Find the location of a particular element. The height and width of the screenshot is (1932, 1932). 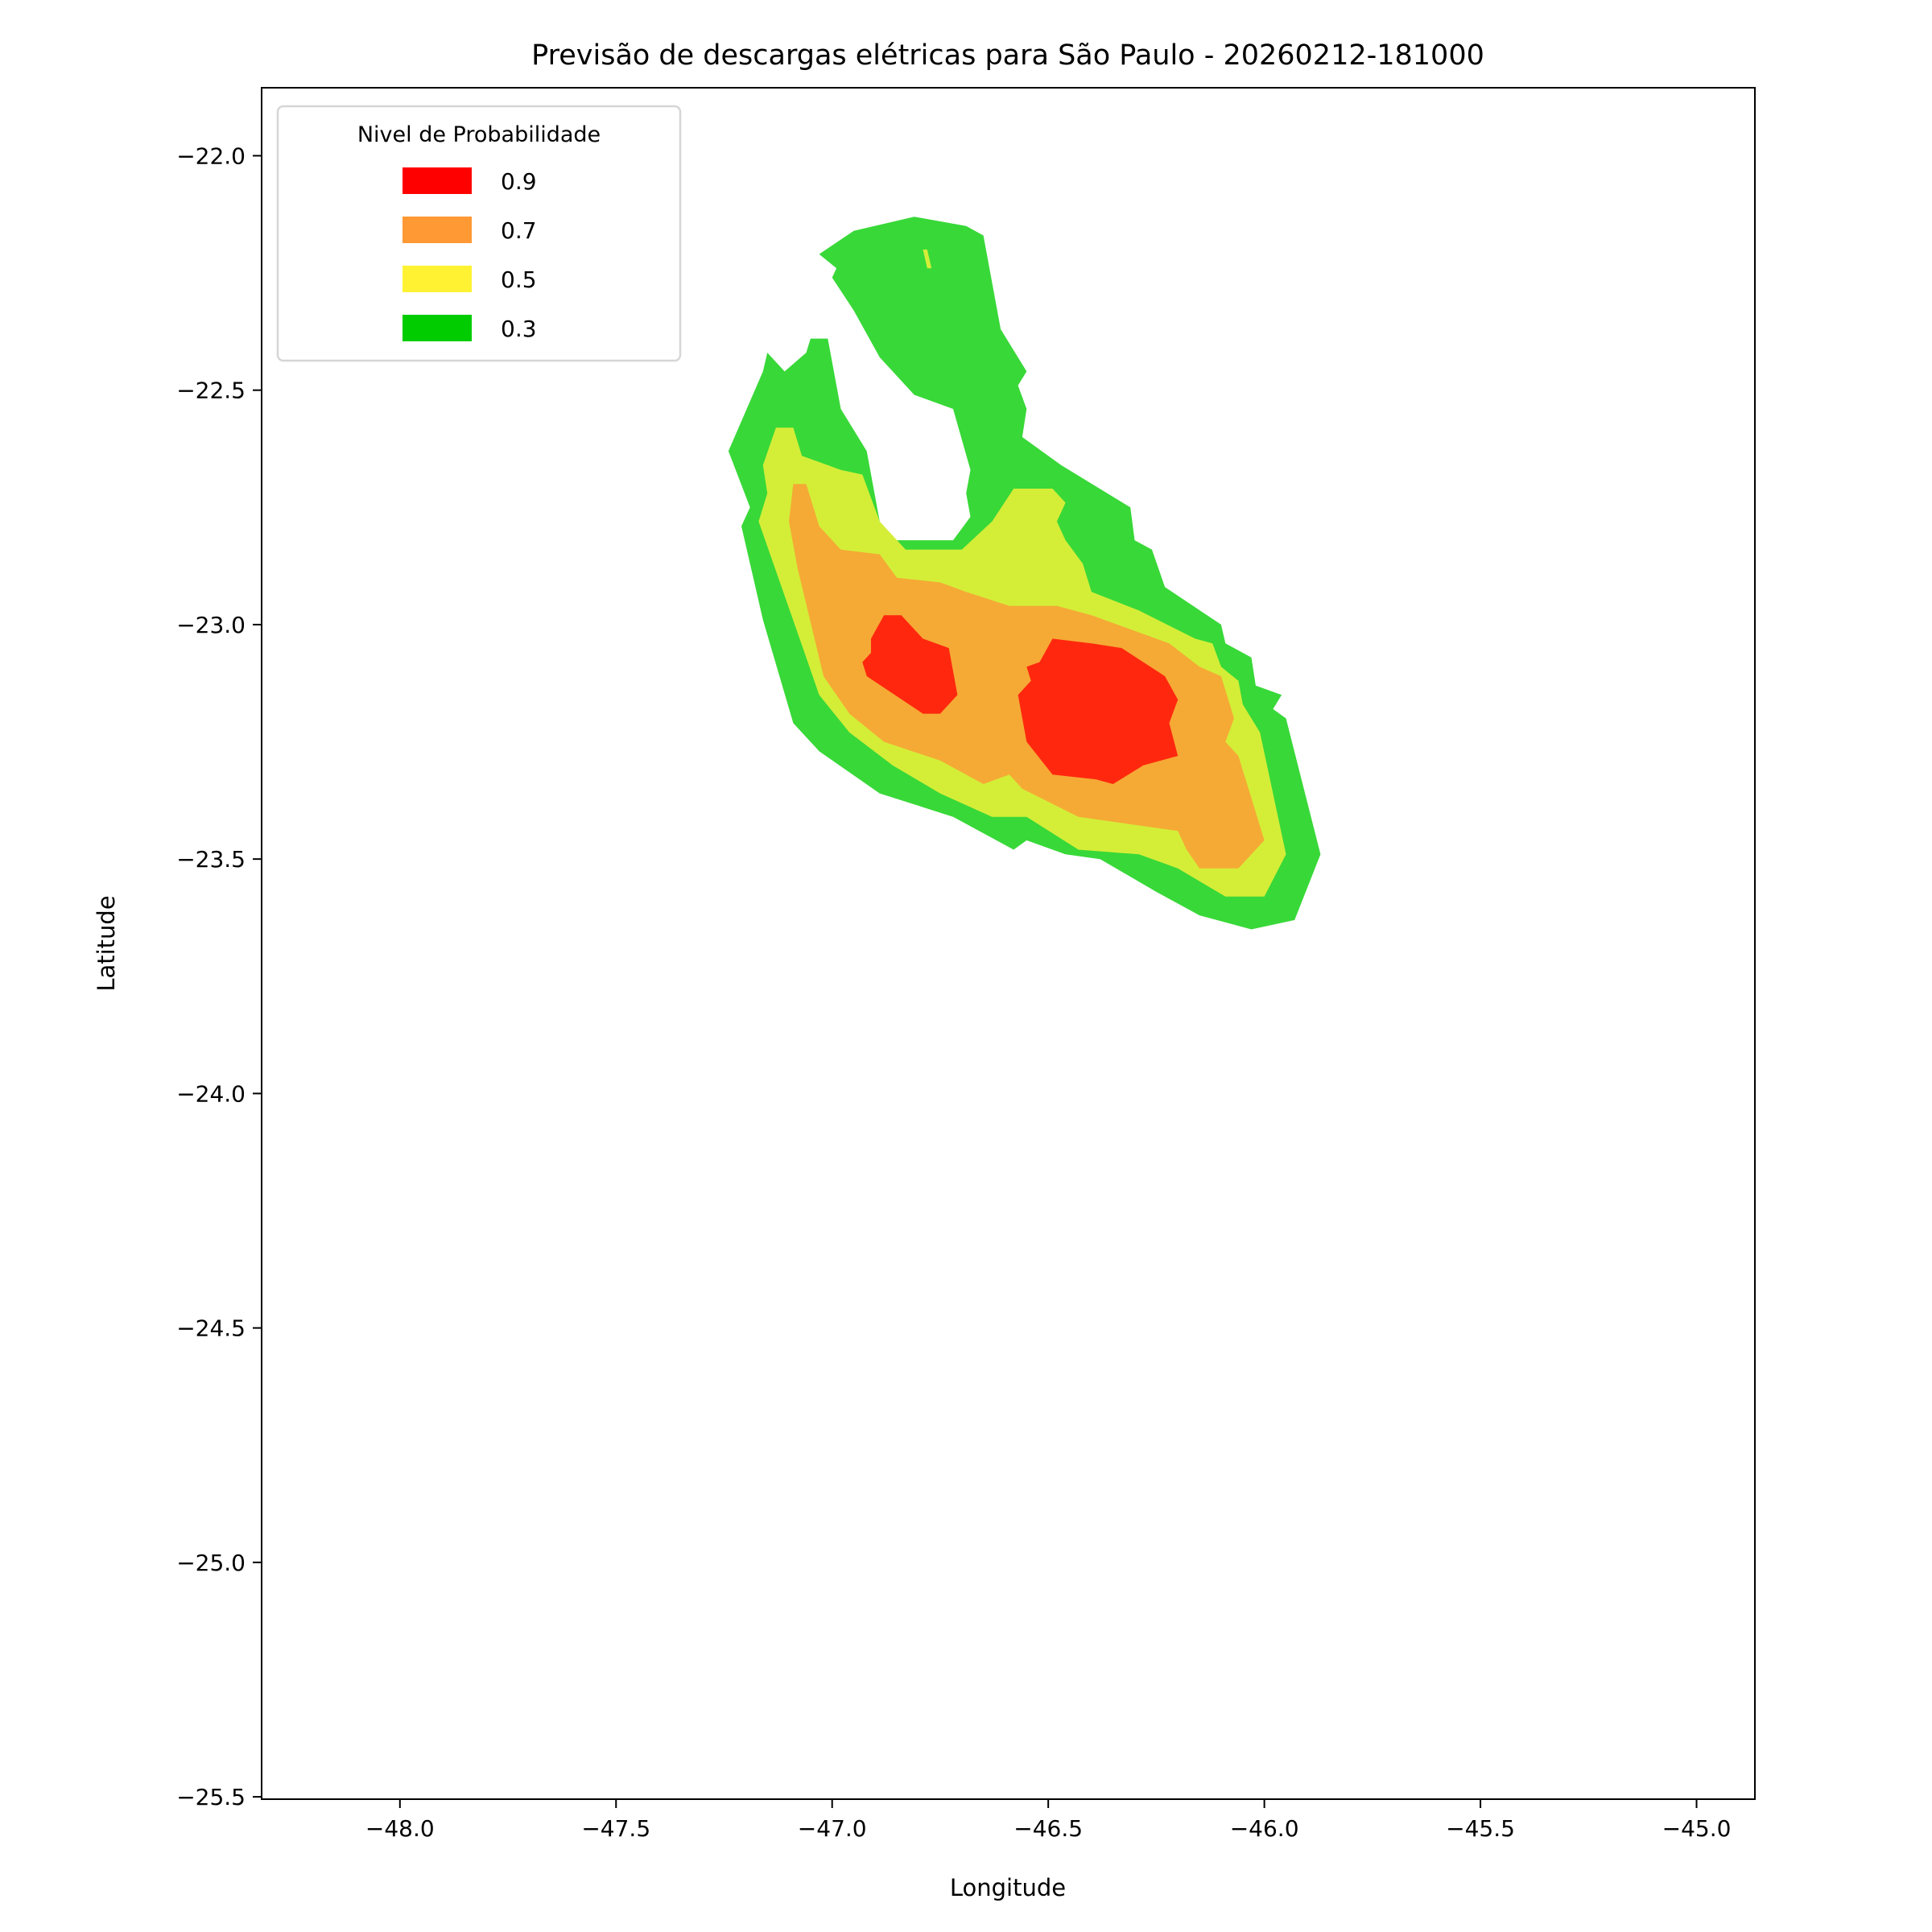

contour-level-0.7-region-0 is located at coordinates (1027, 676).